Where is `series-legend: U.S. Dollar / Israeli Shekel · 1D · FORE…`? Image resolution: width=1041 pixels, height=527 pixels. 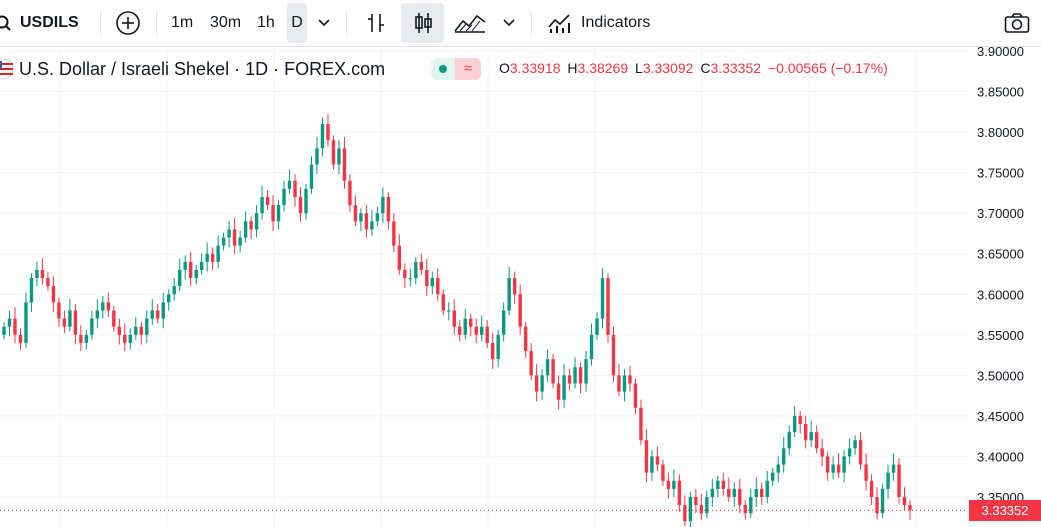 series-legend: U.S. Dollar / Israeli Shekel · 1D · FORE… is located at coordinates (192, 69).